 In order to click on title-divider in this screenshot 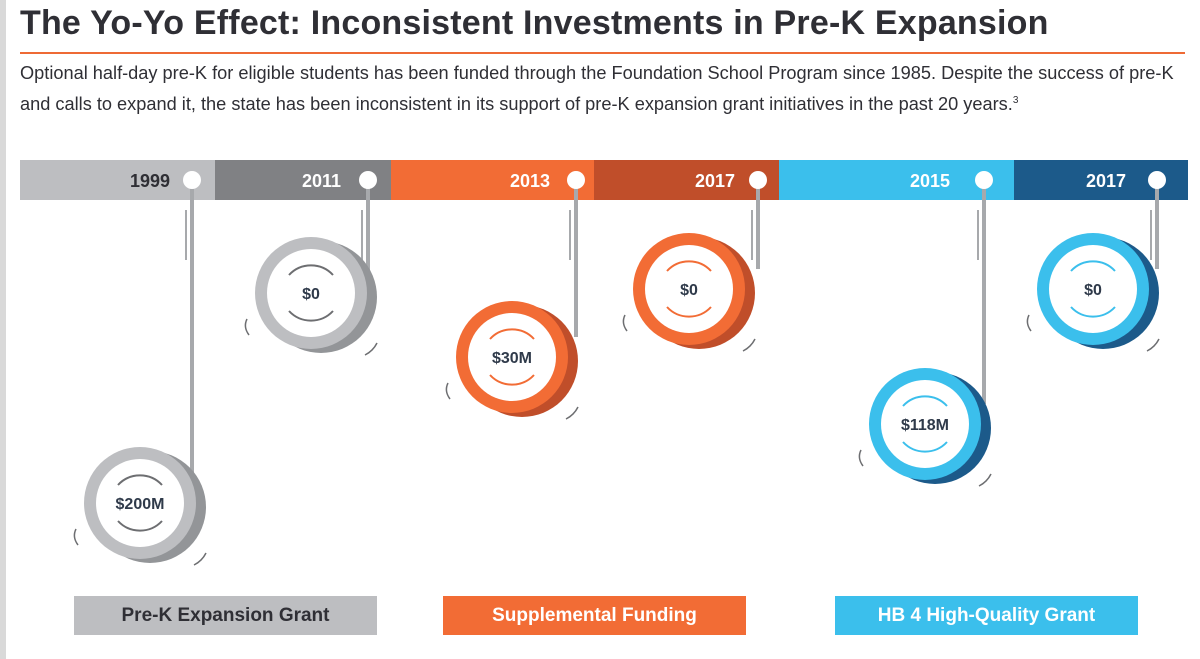, I will do `click(602, 53)`.